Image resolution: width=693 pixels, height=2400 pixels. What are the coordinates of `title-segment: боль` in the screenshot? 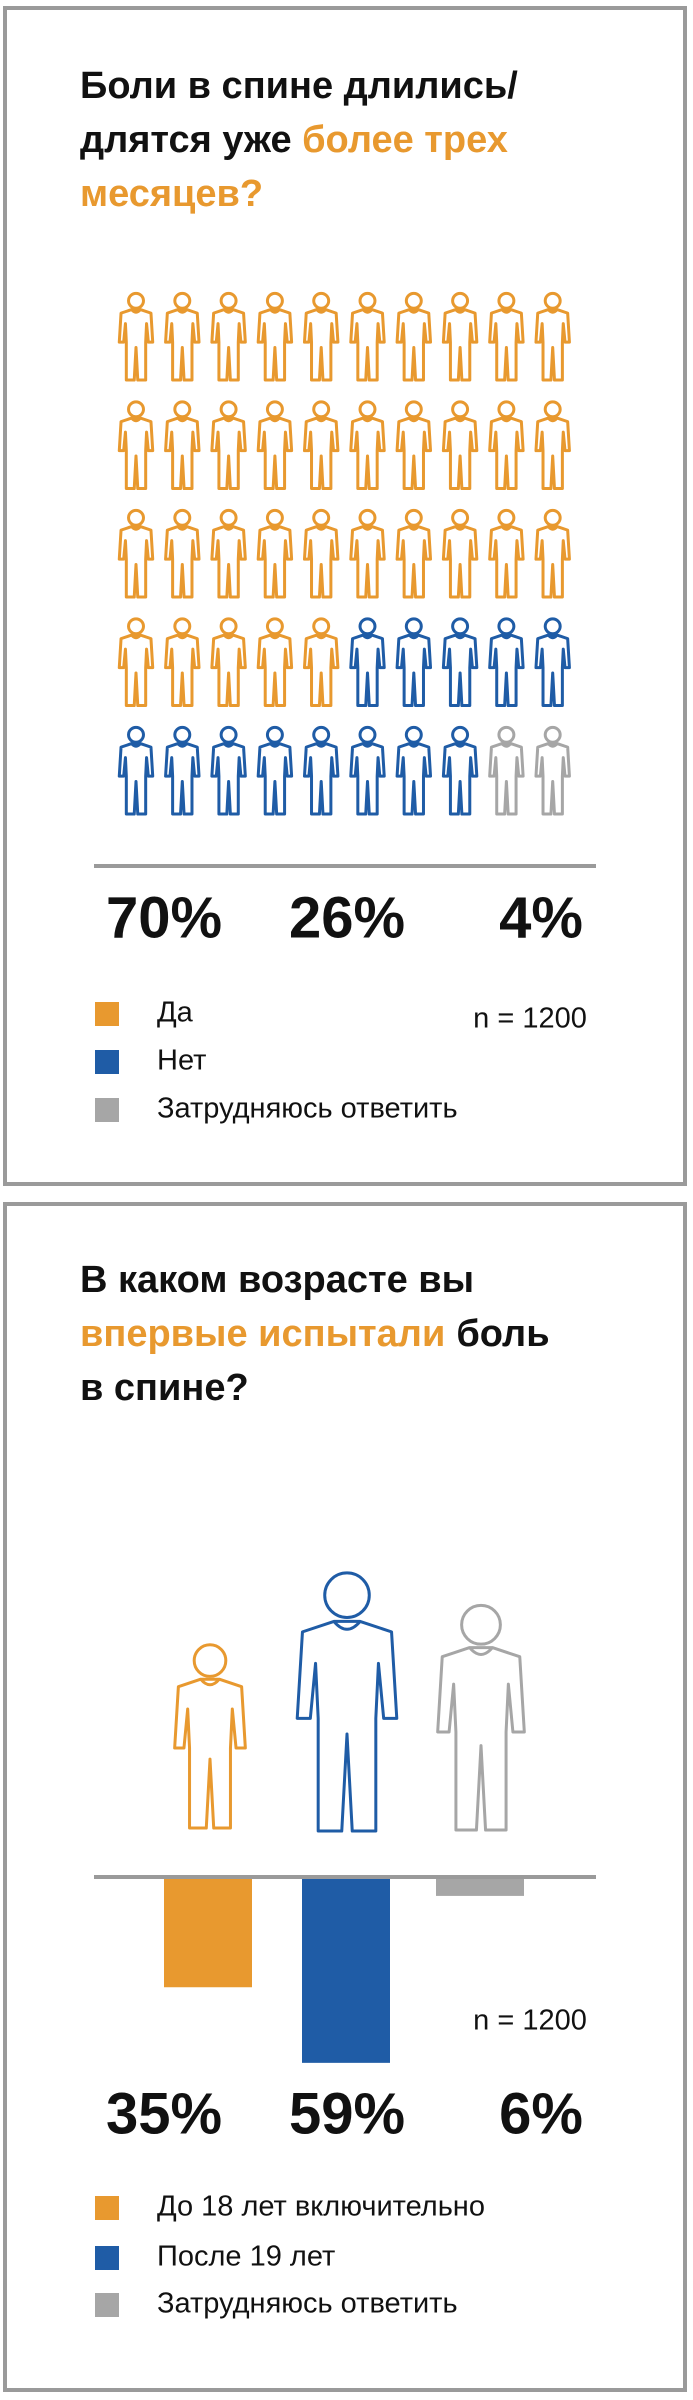 It's located at (502, 1334).